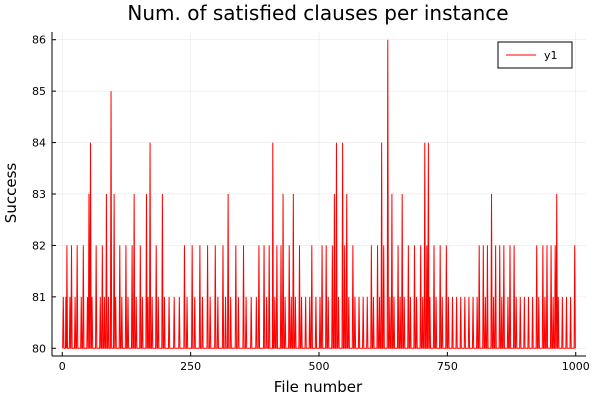  Describe the element at coordinates (39, 91) in the screenshot. I see `y-tick-label: 85` at that location.